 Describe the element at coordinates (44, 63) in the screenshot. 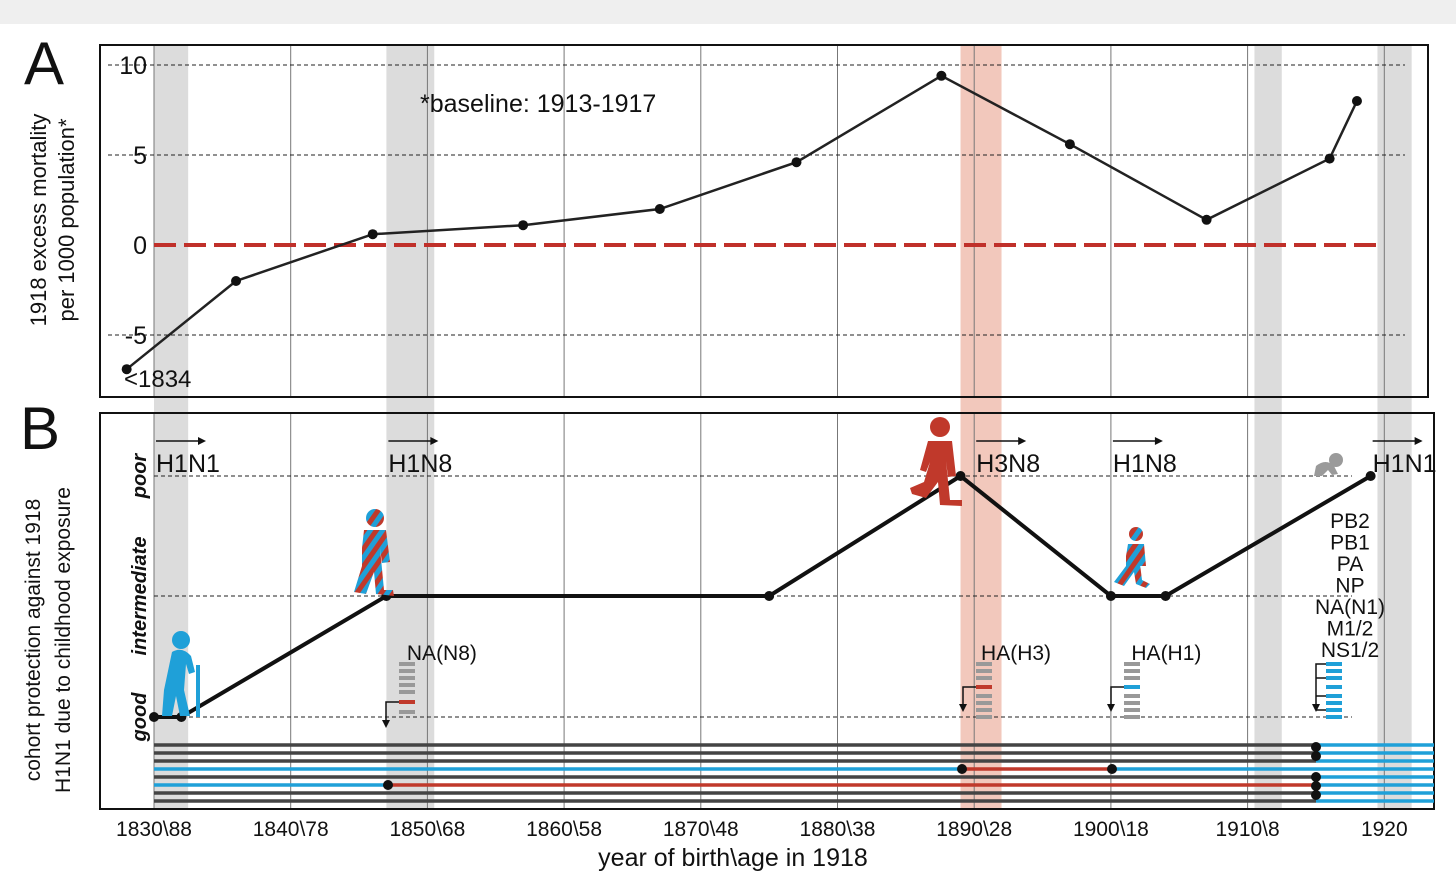

I see `panel-a-label: A` at that location.